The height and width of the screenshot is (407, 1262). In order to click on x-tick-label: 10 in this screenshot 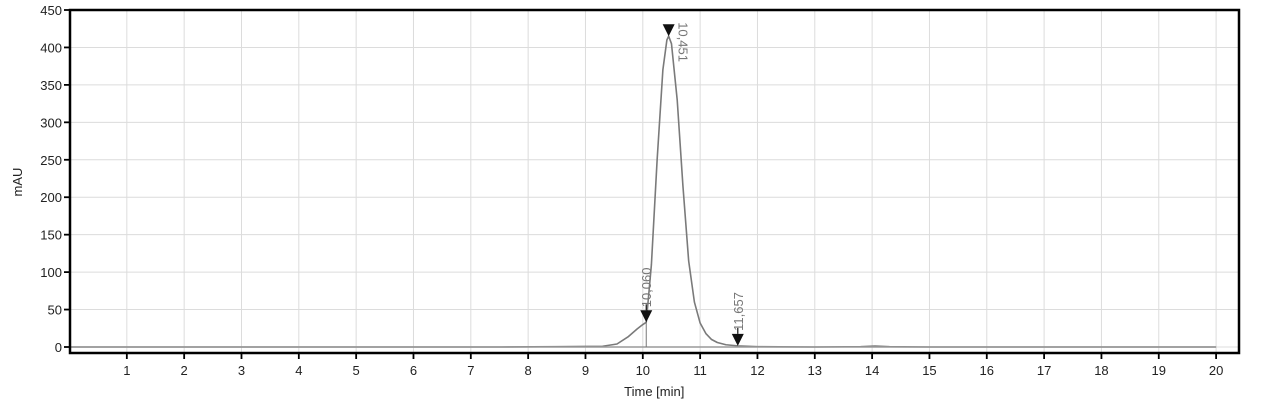, I will do `click(643, 370)`.